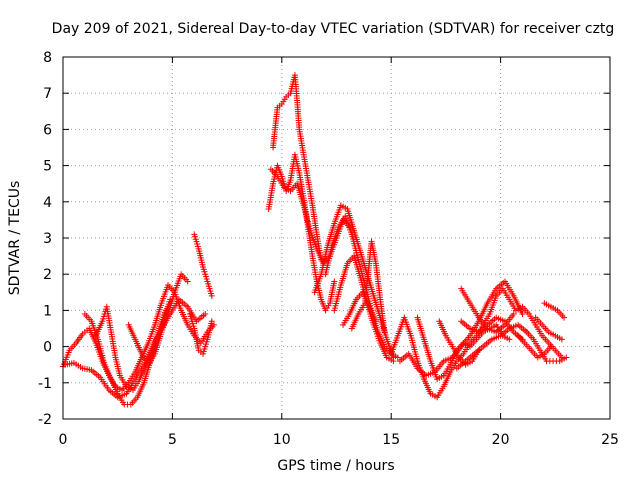 The width and height of the screenshot is (640, 484). I want to click on x-axis-label: GPS time / hours, so click(335, 466).